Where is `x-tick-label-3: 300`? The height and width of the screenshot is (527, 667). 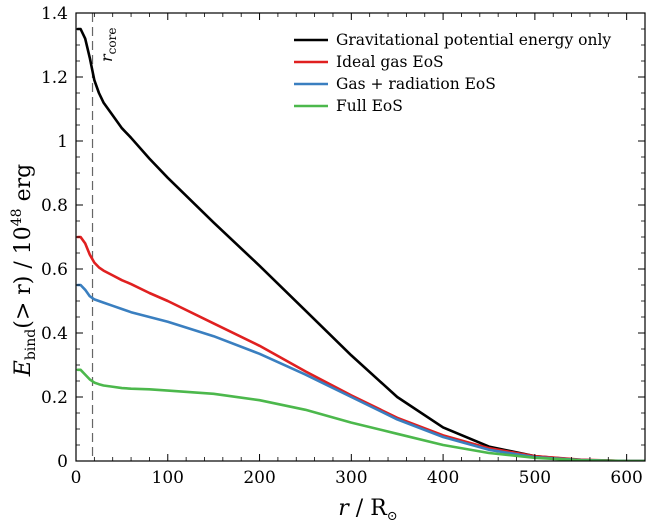 x-tick-label-3: 300 is located at coordinates (351, 478).